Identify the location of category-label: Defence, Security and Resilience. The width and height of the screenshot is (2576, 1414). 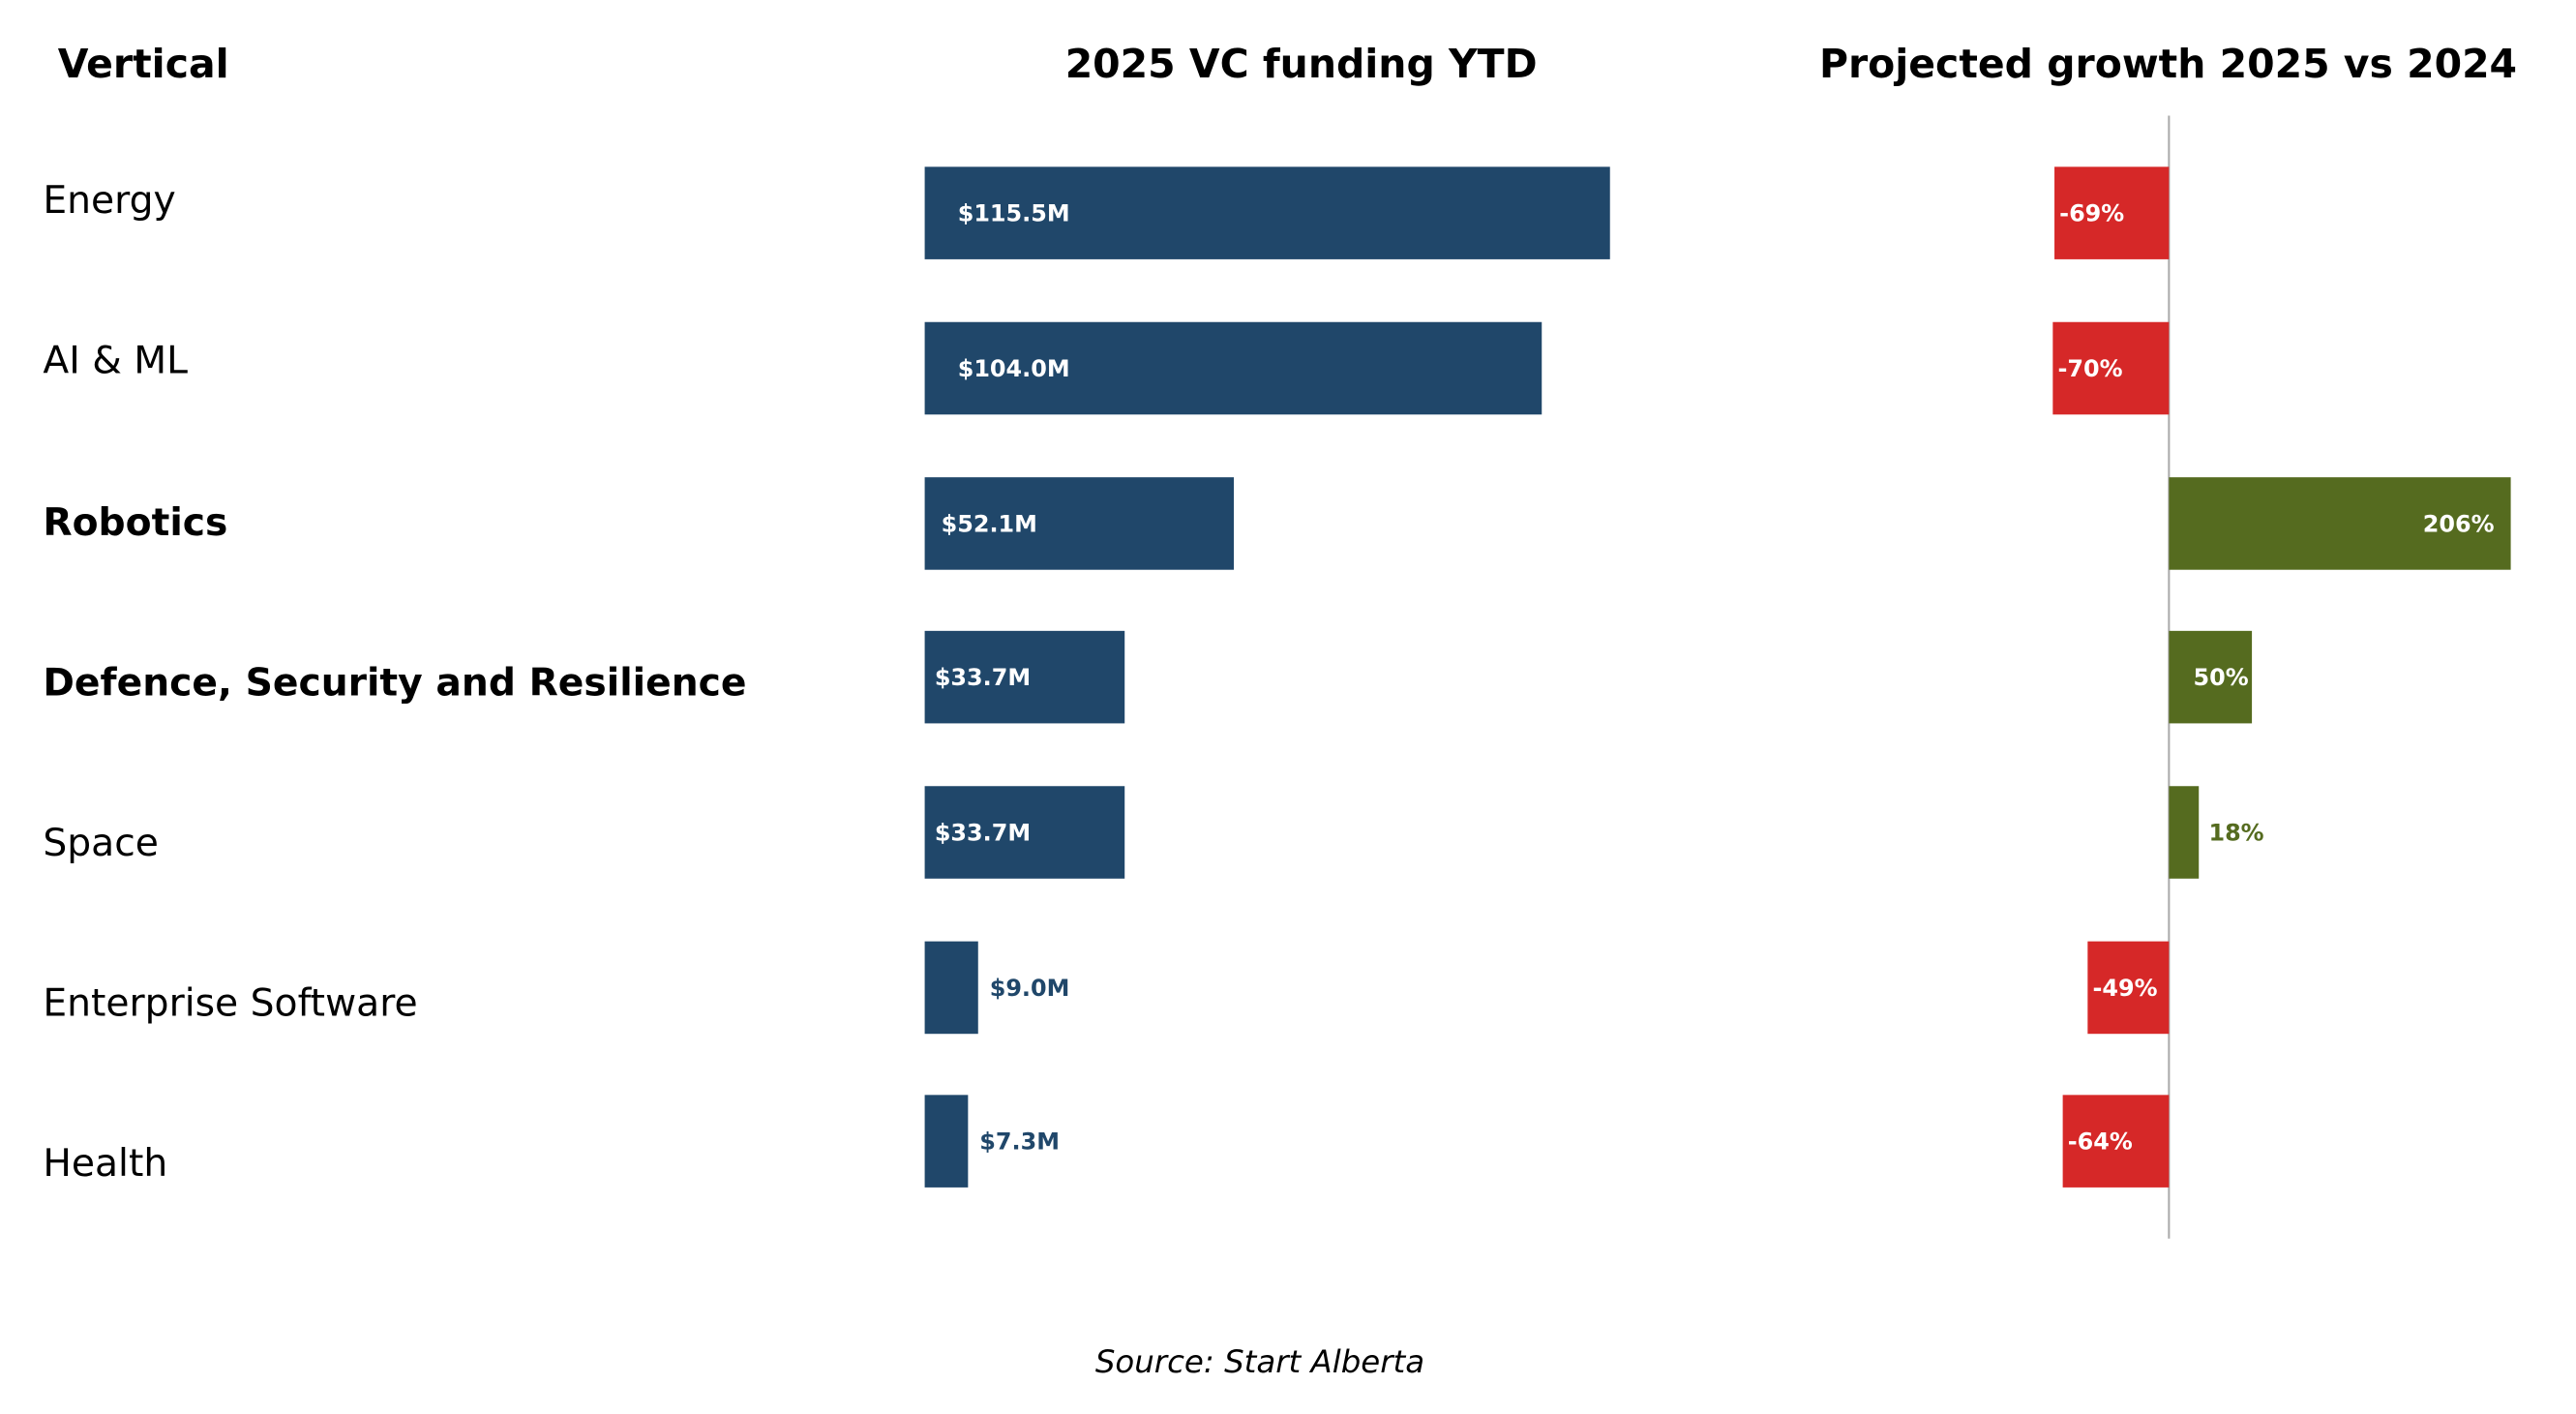
(394, 683).